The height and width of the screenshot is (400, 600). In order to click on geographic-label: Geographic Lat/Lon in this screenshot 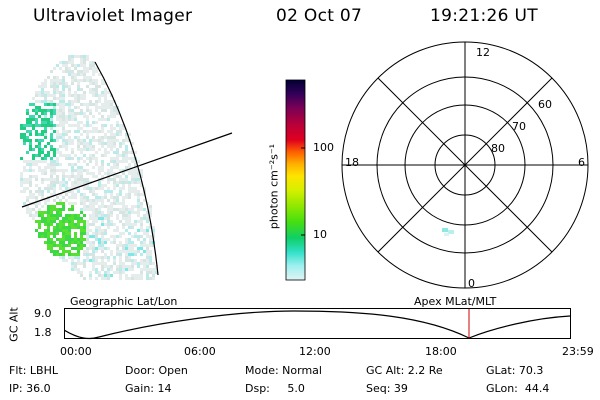, I will do `click(124, 301)`.